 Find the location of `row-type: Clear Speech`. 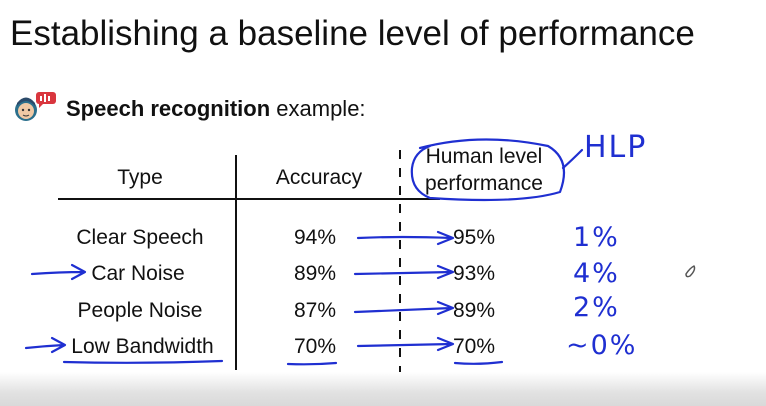

row-type: Clear Speech is located at coordinates (140, 237).